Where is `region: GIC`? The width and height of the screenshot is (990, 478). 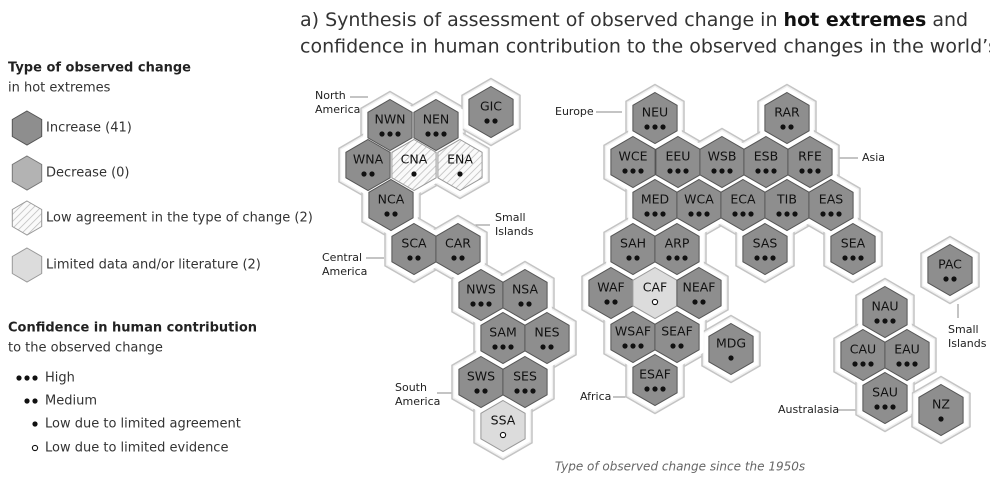
region: GIC is located at coordinates (491, 112).